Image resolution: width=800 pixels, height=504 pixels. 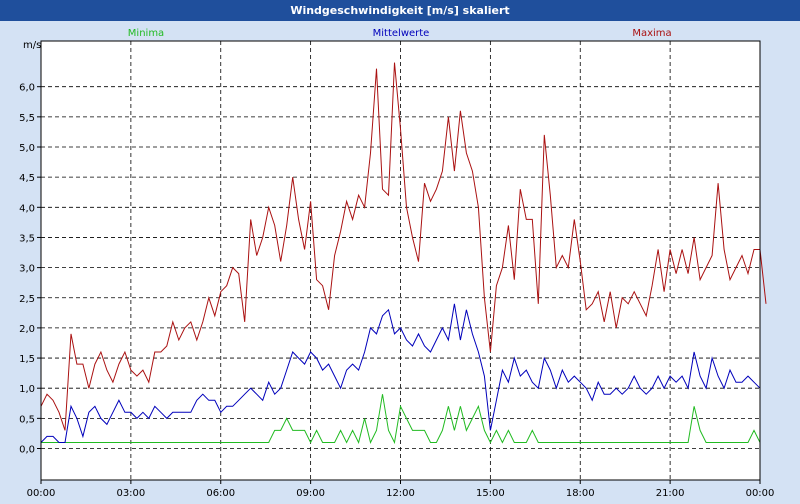 What do you see at coordinates (146, 33) in the screenshot?
I see `legend-item-minima: Minima` at bounding box center [146, 33].